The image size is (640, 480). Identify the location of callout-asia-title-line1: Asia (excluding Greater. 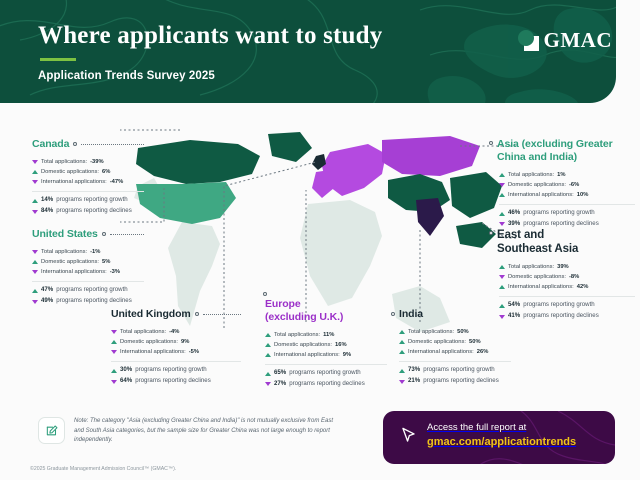
(555, 144).